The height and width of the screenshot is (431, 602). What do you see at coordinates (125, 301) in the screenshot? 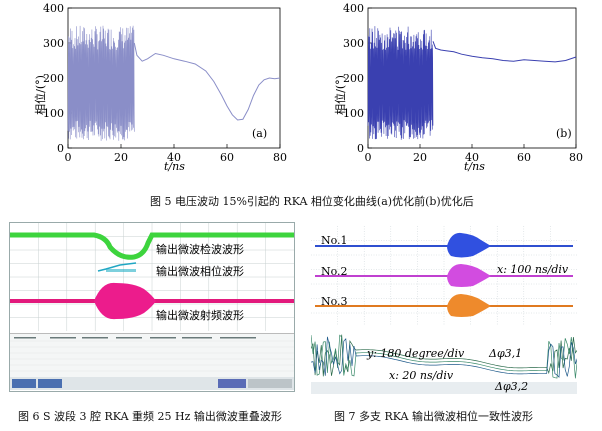
I see `rf-waveform` at bounding box center [125, 301].